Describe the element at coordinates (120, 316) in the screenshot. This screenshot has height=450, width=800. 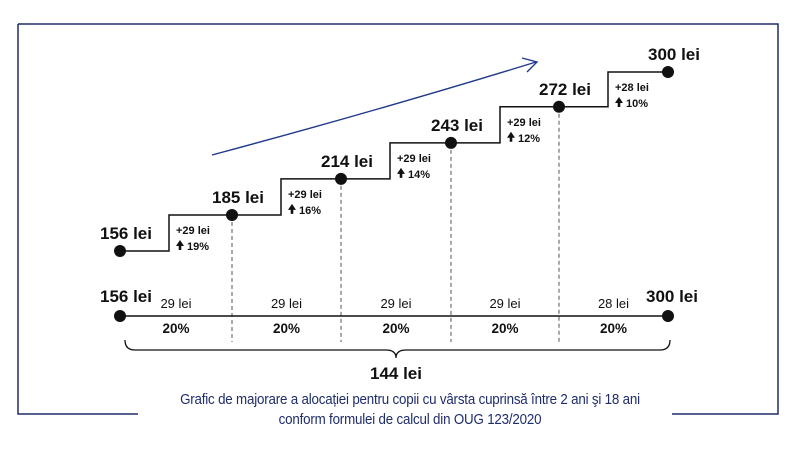
I see `timeline-start-point` at that location.